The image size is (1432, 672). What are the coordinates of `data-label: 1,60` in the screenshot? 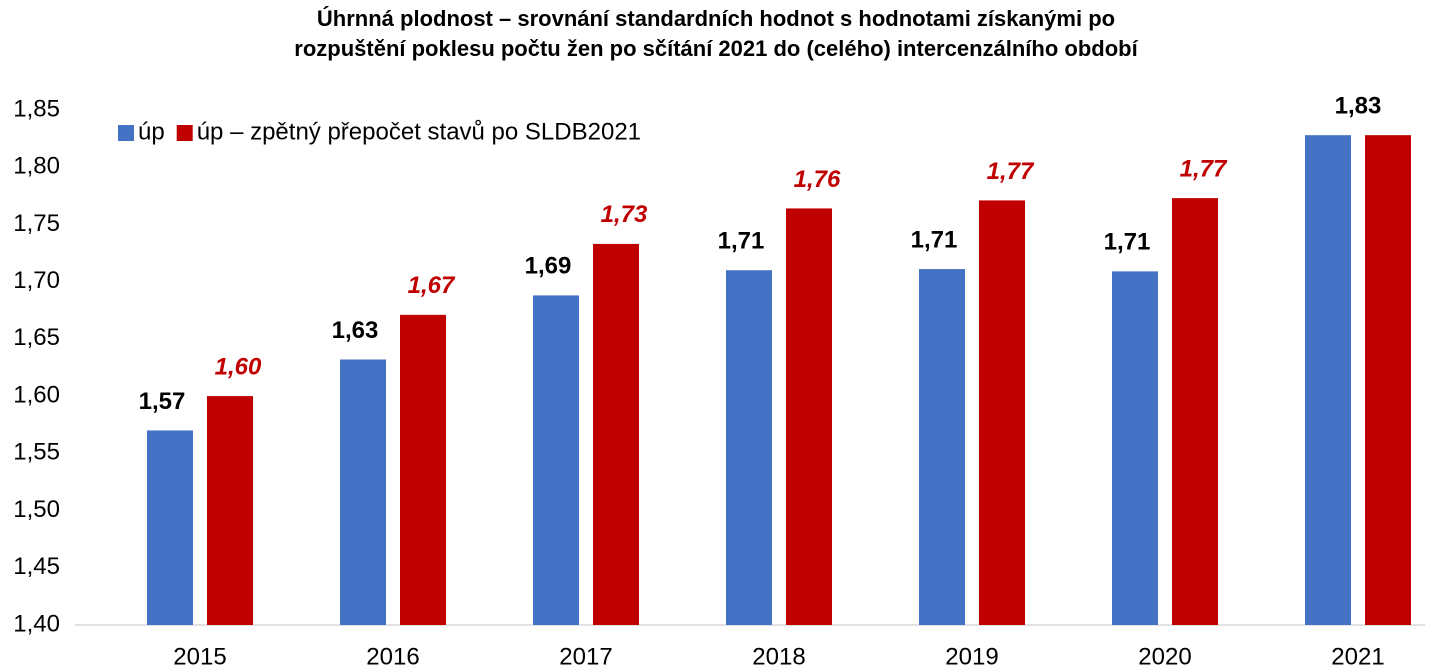 It's located at (238, 366).